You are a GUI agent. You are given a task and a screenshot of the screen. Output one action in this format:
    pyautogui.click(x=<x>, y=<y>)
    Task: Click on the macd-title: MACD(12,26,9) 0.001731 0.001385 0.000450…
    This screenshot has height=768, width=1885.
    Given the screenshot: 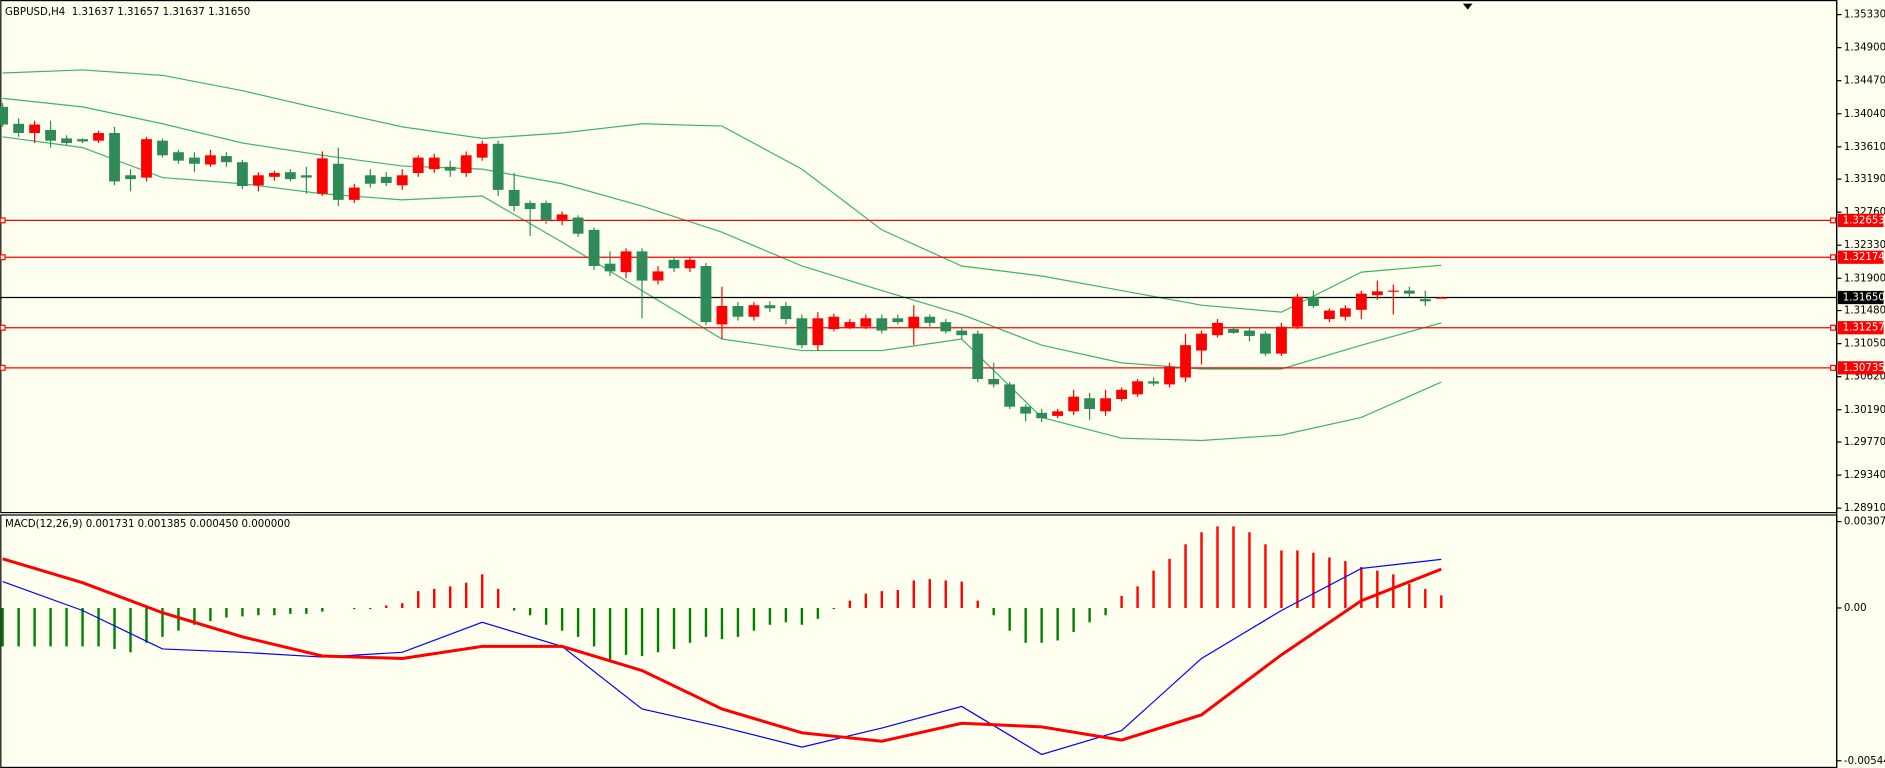 What is the action you would take?
    pyautogui.click(x=147, y=524)
    